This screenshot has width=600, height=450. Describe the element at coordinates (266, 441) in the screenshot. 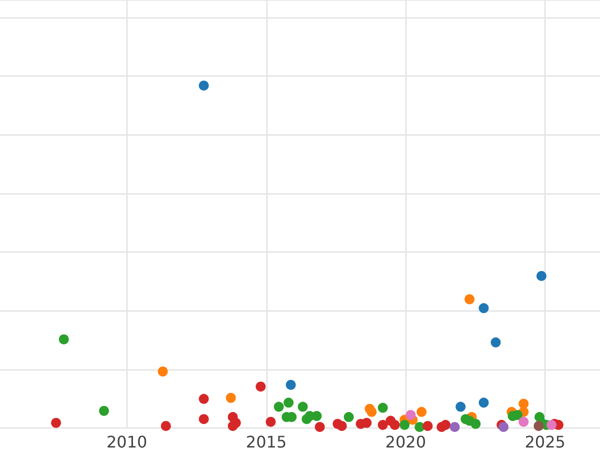

I see `x-tick-label: 2015` at that location.